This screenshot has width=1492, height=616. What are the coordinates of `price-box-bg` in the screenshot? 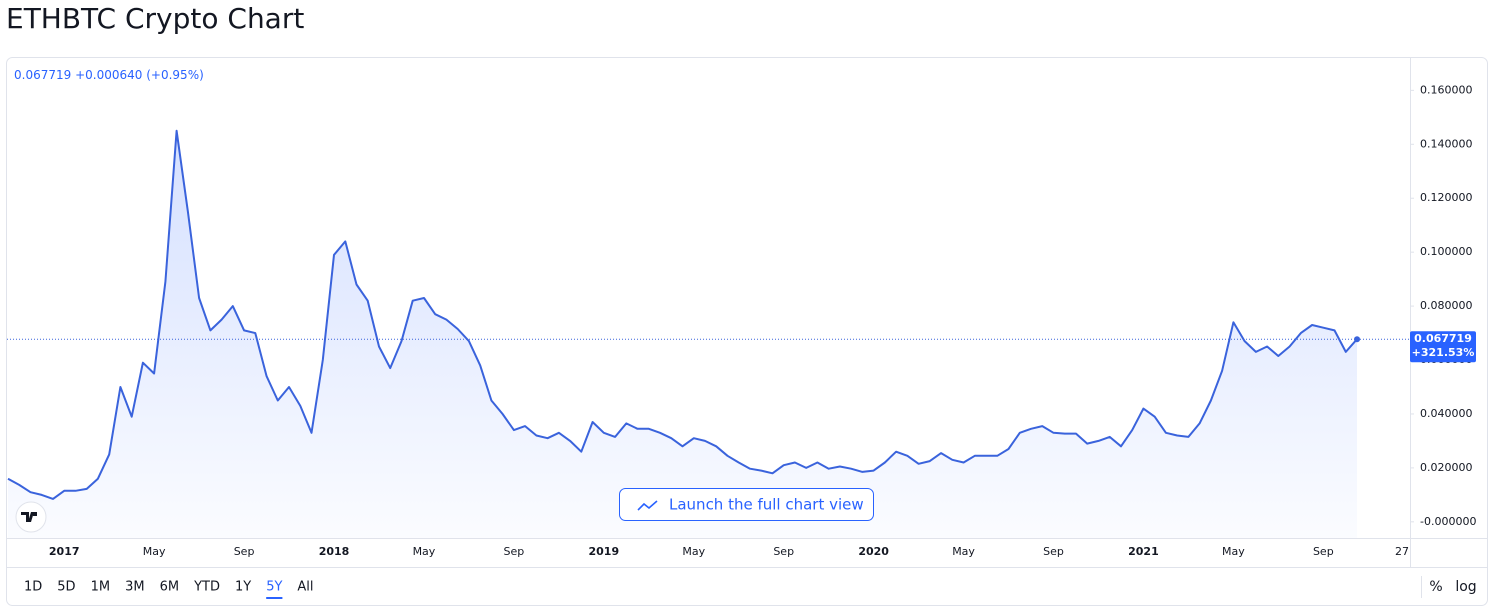 It's located at (1443, 347).